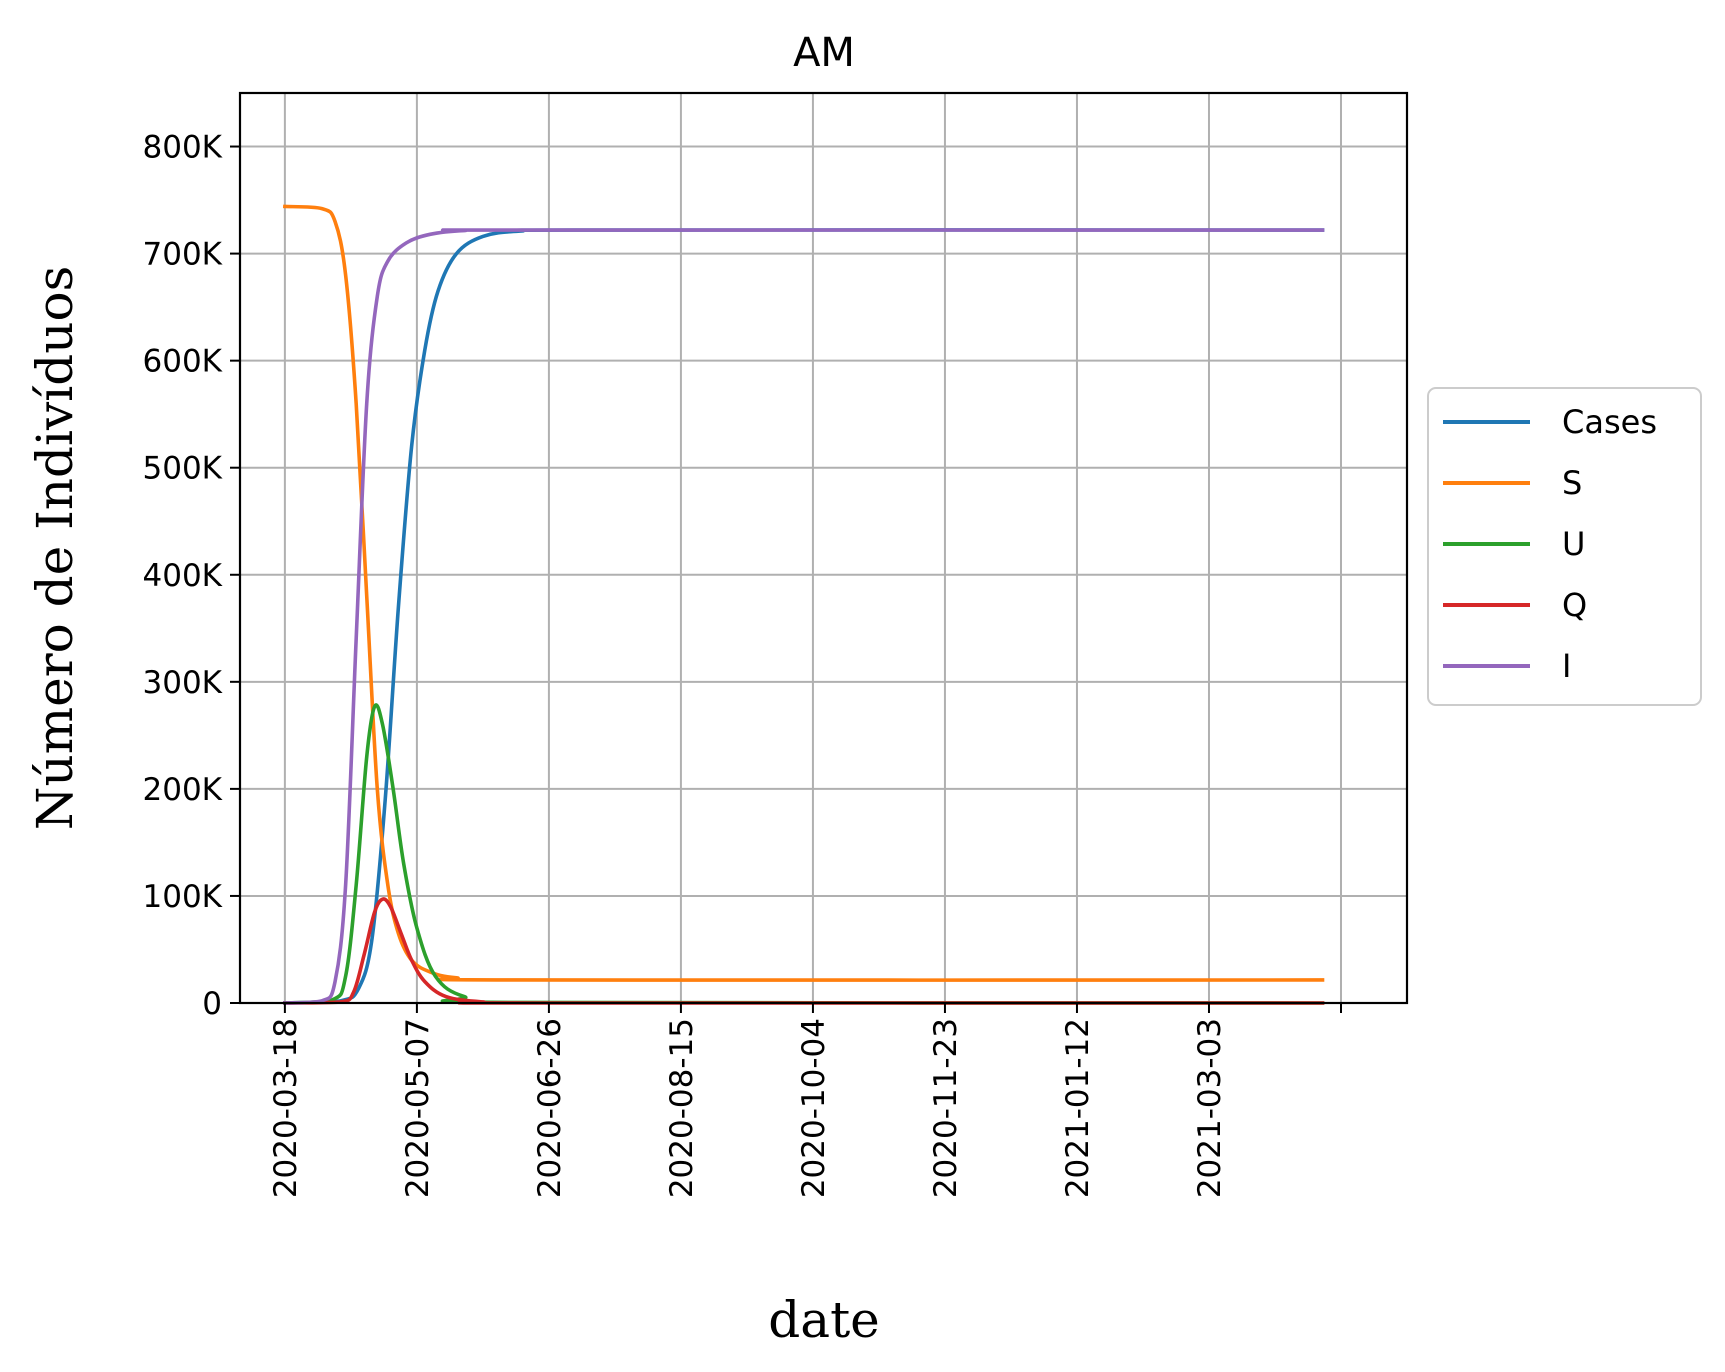 The height and width of the screenshot is (1372, 1725). I want to click on chart-title: AM, so click(824, 53).